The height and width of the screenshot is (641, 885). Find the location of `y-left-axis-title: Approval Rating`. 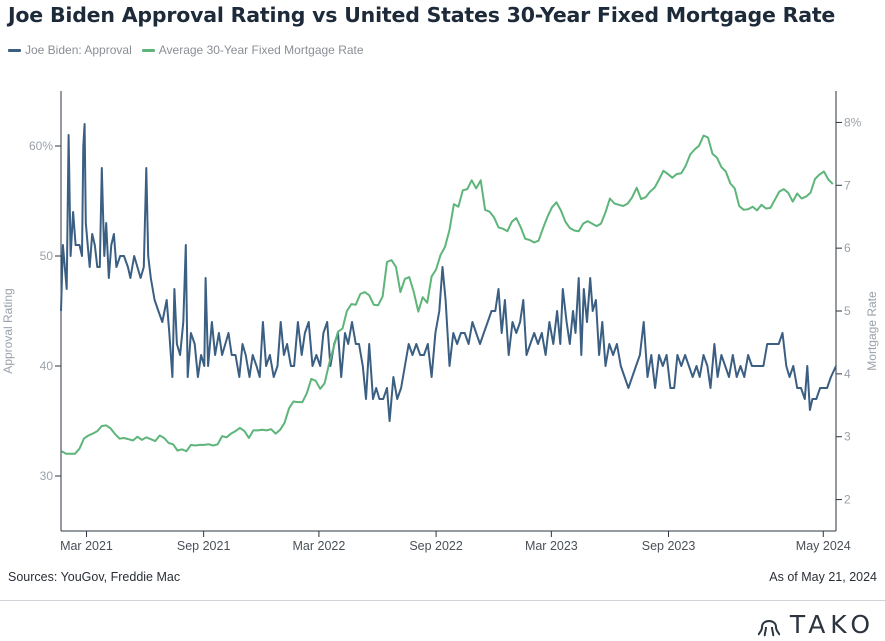

y-left-axis-title: Approval Rating is located at coordinates (8, 330).